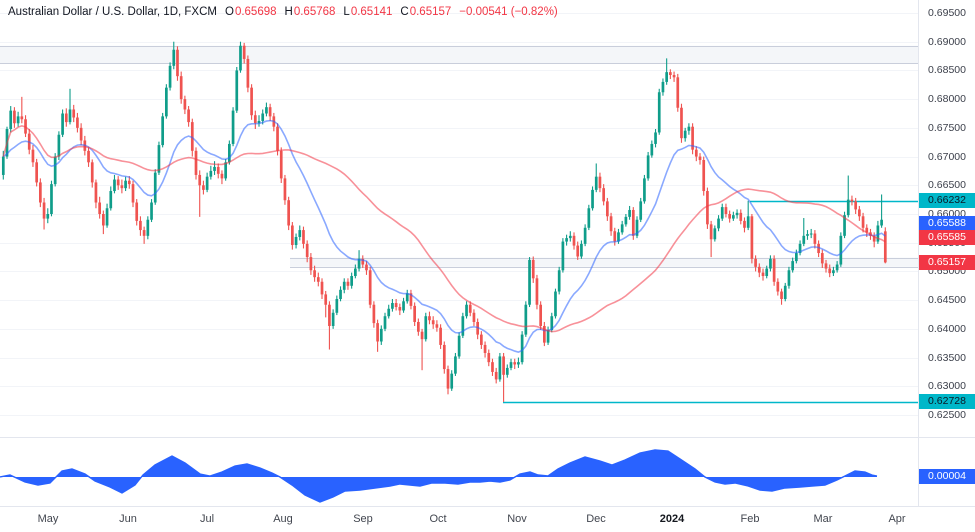  I want to click on price-tick-0.66000: 0.66000, so click(947, 214).